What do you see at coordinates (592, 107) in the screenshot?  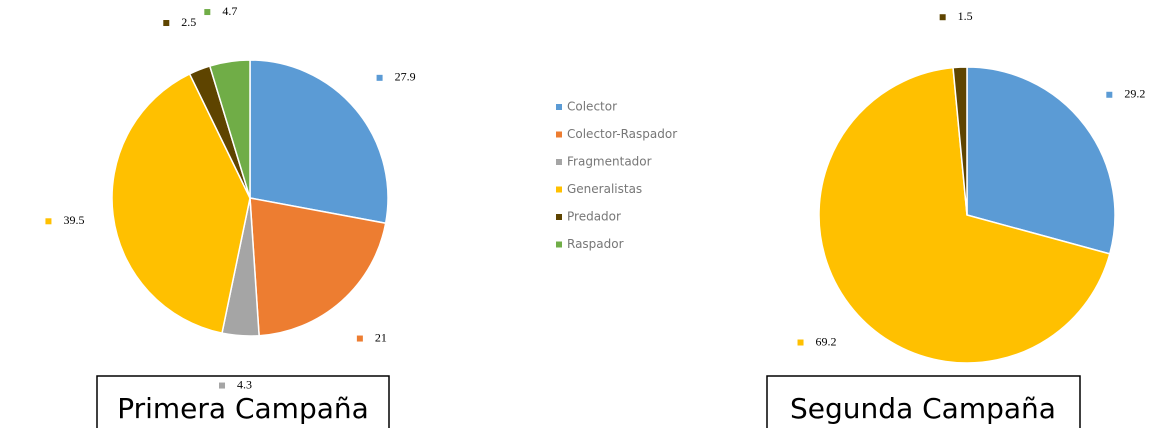 I see `legend-label: Colector` at bounding box center [592, 107].